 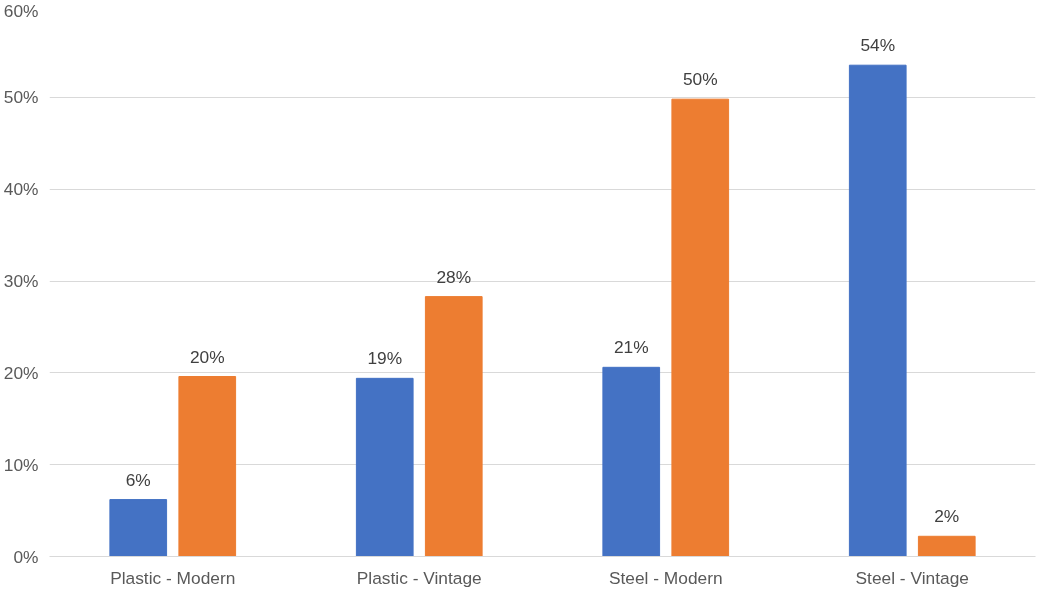 I want to click on y-tick-label: 50%, so click(x=21, y=97).